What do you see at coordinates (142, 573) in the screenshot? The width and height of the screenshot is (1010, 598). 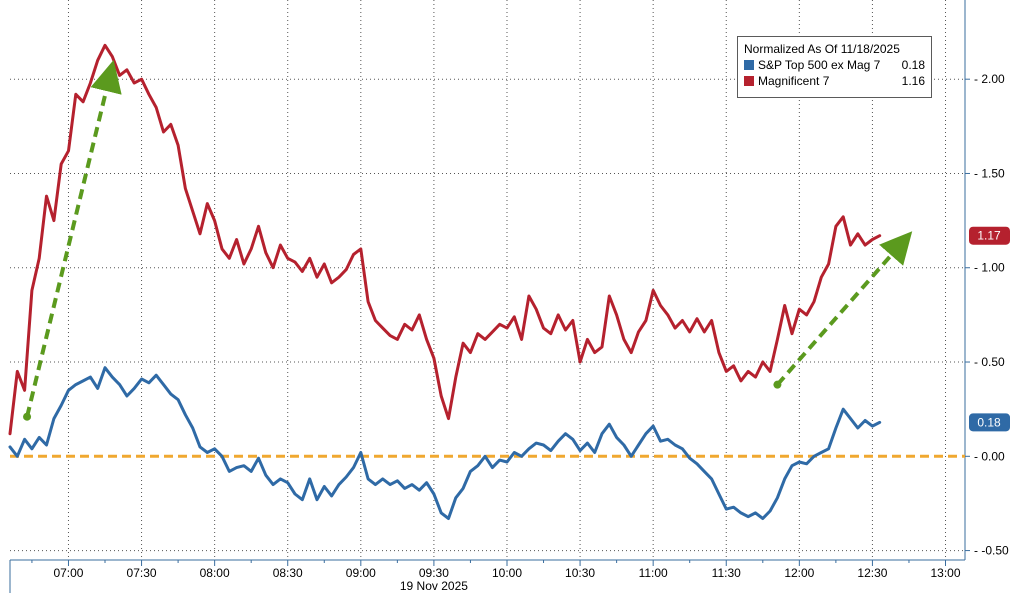 I see `x-tick-label: 07:30` at bounding box center [142, 573].